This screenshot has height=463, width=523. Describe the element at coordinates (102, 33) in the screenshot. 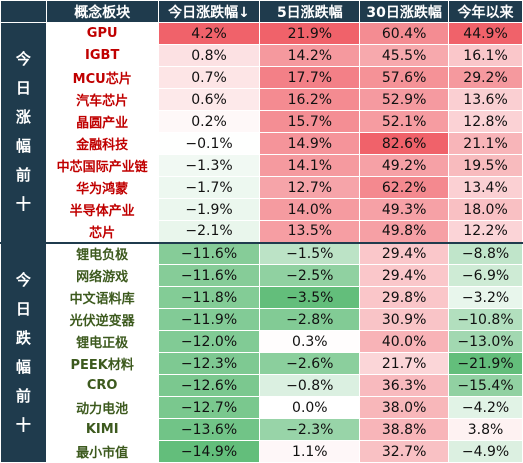

I see `sector-name-cell: GPU` at that location.